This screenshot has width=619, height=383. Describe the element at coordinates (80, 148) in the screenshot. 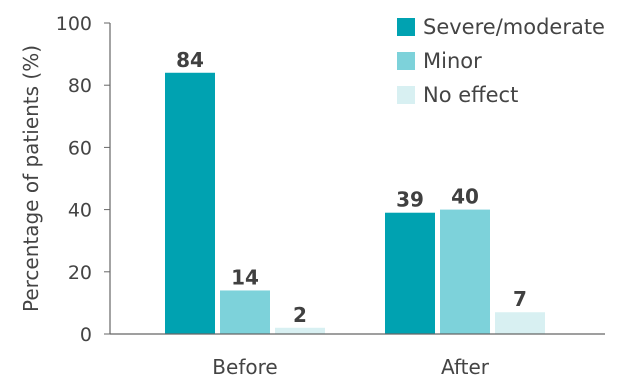

I see `y-tick-label: 60` at that location.